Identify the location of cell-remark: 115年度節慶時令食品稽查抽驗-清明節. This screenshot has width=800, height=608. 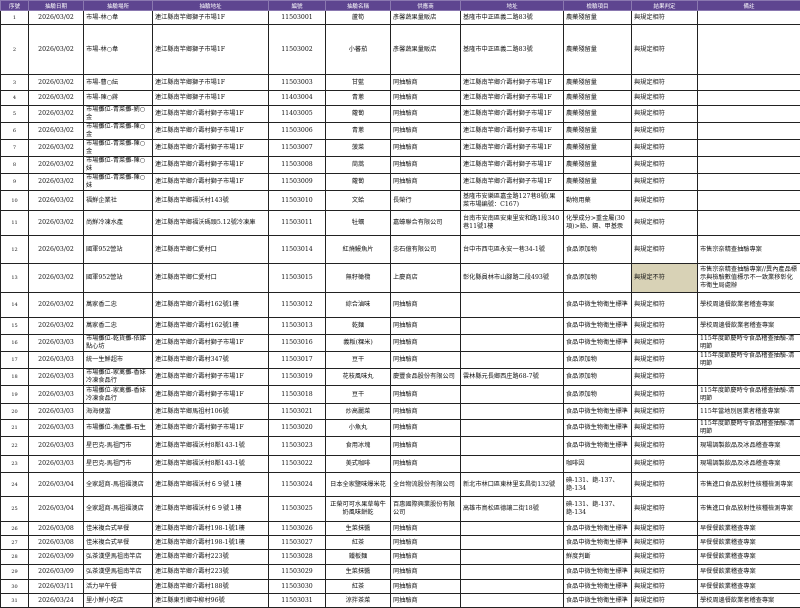
(749, 343).